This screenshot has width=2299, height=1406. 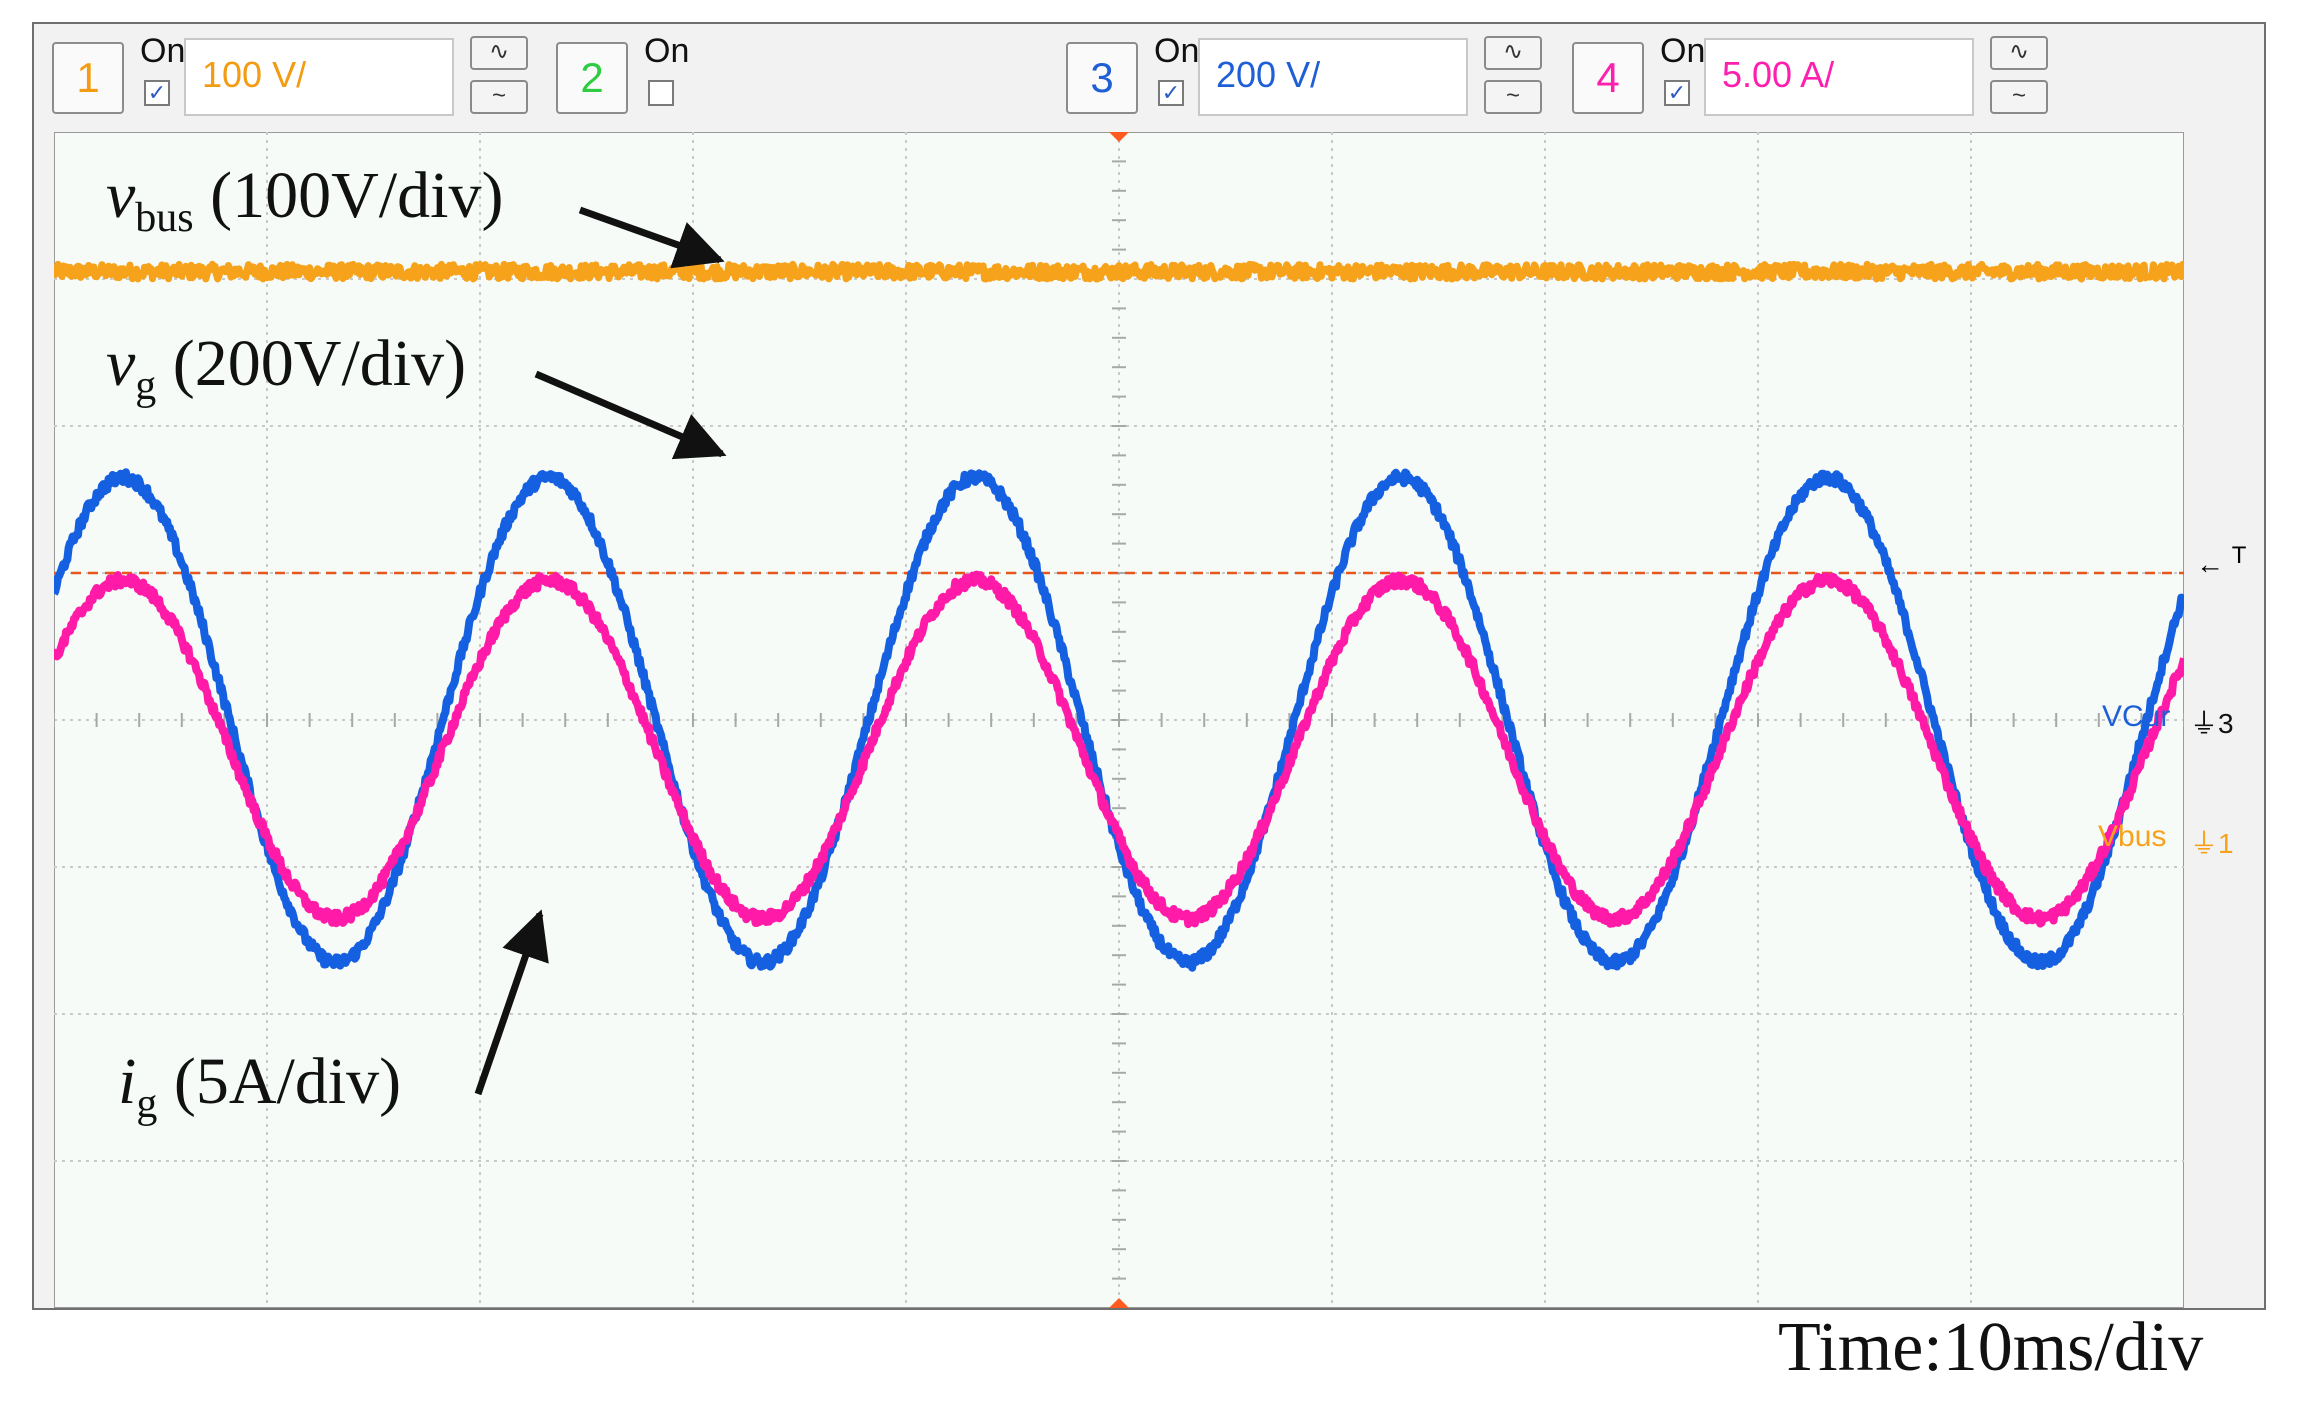 What do you see at coordinates (592, 78) in the screenshot?
I see `channel-2-button: 2` at bounding box center [592, 78].